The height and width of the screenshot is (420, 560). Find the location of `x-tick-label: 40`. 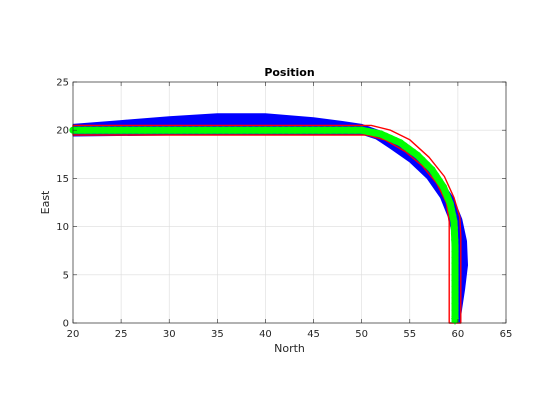

x-tick-label: 40 is located at coordinates (265, 334).